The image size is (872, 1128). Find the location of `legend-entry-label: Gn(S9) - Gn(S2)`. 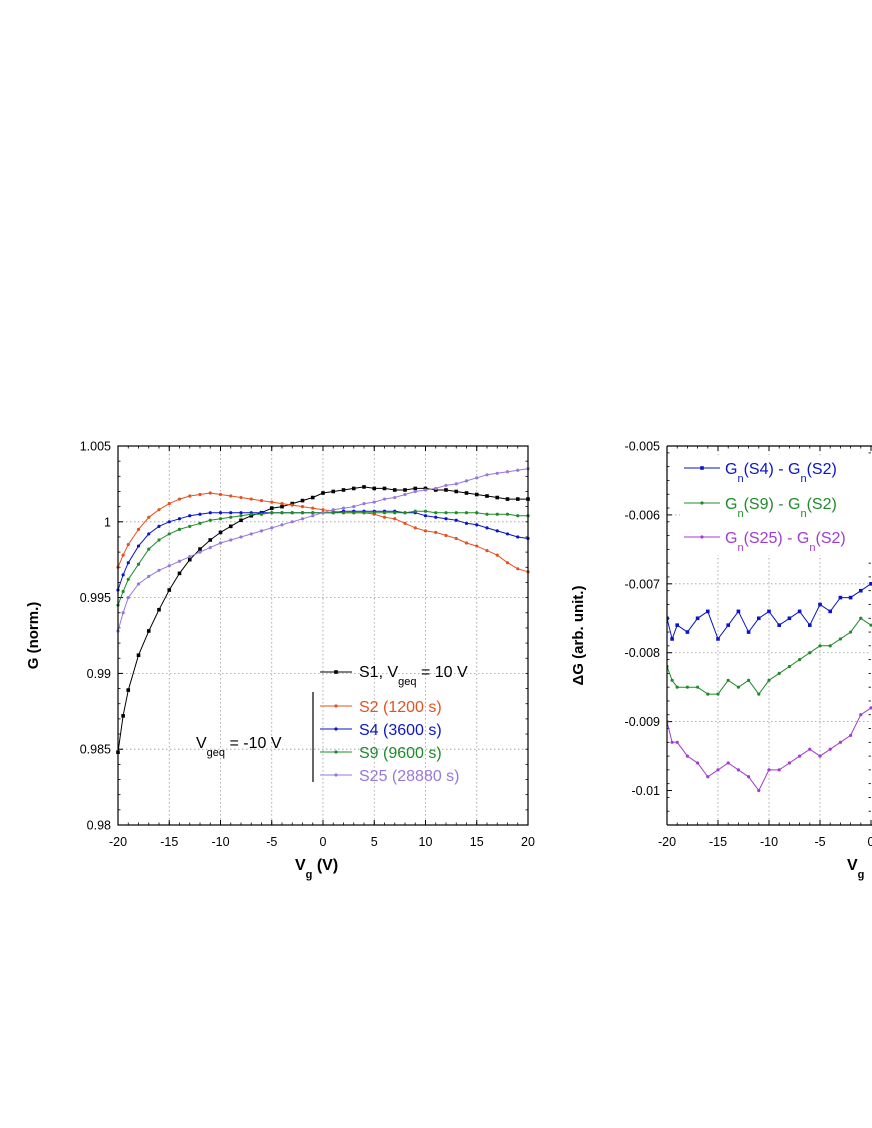

legend-entry-label: Gn(S9) - Gn(S2) is located at coordinates (781, 508).